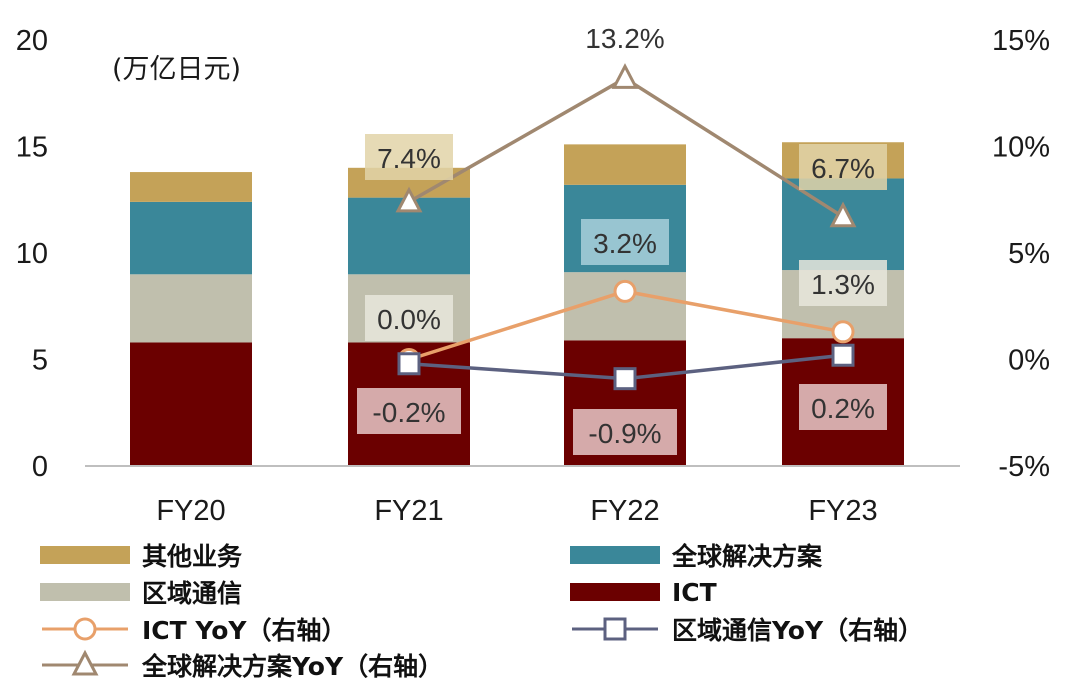  I want to click on data-label: 6.7%, so click(843, 168).